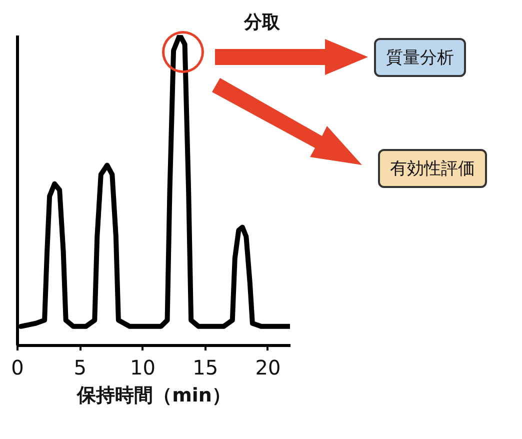 The width and height of the screenshot is (522, 439). I want to click on x-axis-title: 保持時間（min）, so click(153, 395).